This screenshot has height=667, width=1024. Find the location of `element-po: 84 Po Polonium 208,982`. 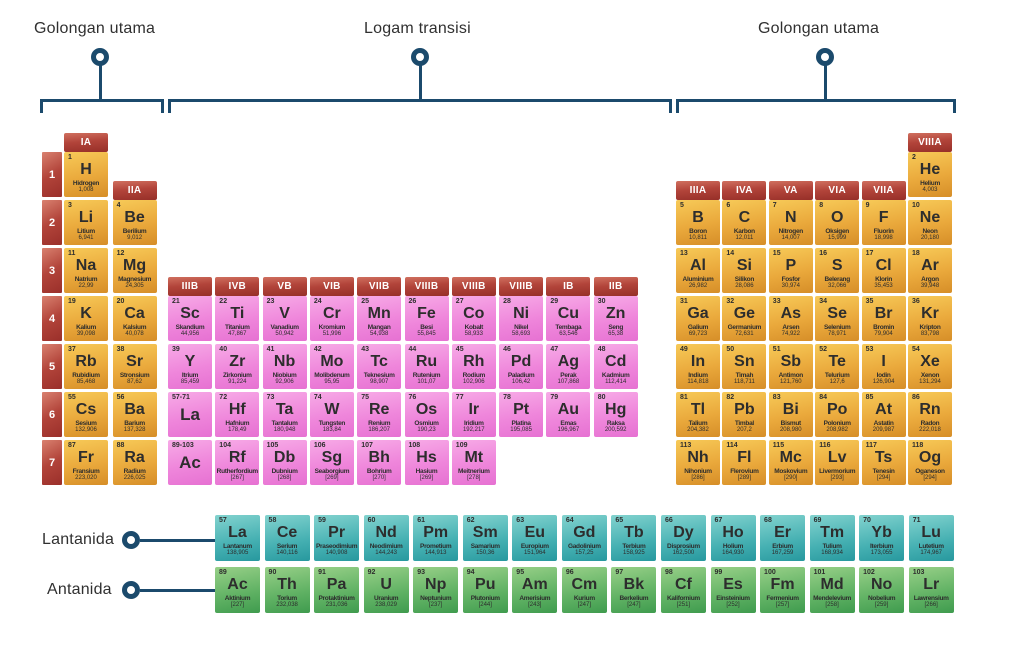

element-po: 84 Po Polonium 208,982 is located at coordinates (837, 414).